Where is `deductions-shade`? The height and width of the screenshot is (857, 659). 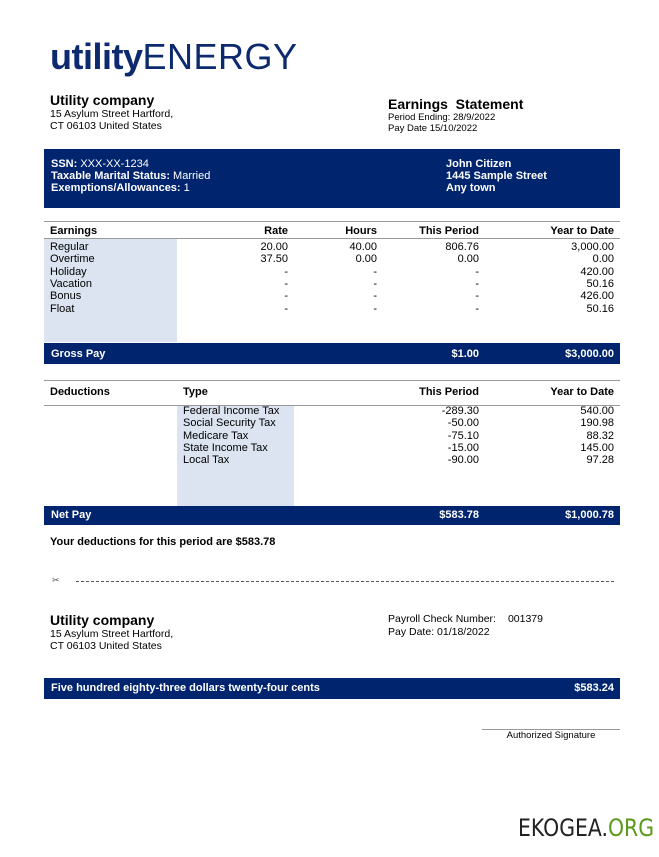
deductions-shade is located at coordinates (235, 456).